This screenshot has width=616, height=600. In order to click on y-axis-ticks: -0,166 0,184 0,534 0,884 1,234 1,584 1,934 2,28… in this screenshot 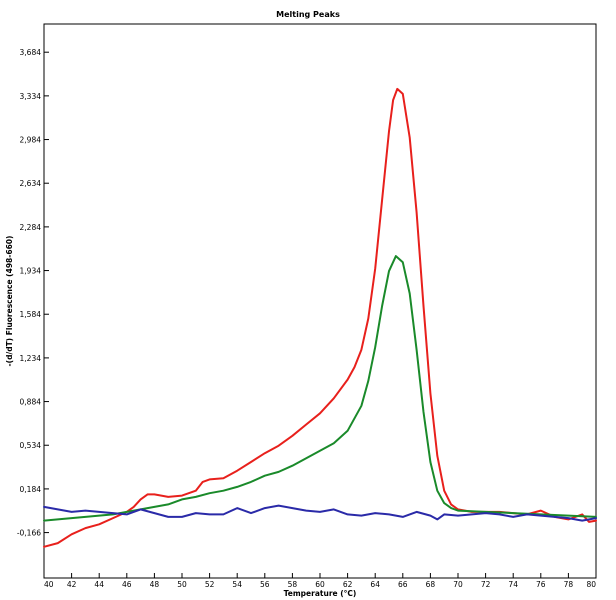, I will do `click(33, 293)`.